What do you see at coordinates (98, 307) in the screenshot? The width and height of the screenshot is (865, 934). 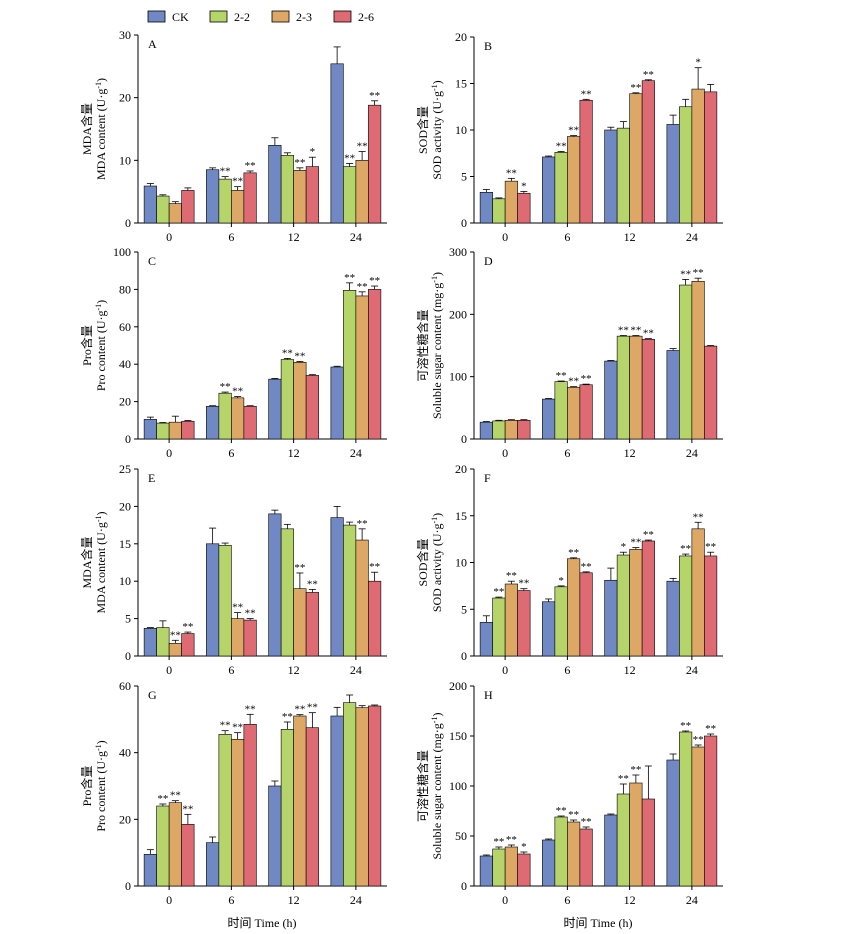 I see `y-axis-label-exponent: -1` at bounding box center [98, 307].